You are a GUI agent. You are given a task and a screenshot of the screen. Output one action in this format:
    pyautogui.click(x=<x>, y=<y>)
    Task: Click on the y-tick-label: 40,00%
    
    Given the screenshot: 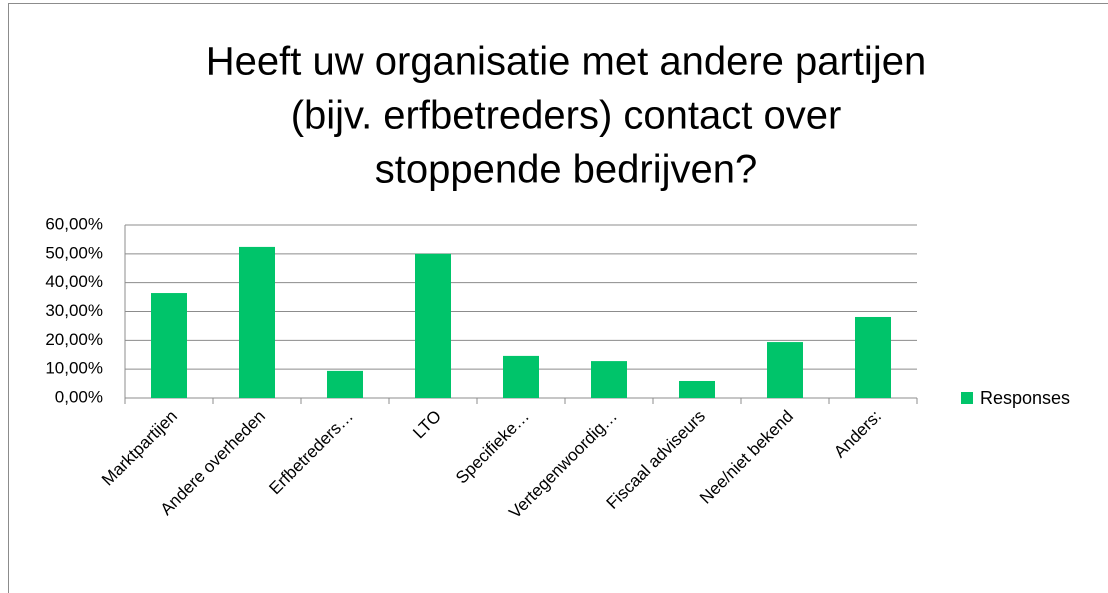 What is the action you would take?
    pyautogui.click(x=74, y=281)
    